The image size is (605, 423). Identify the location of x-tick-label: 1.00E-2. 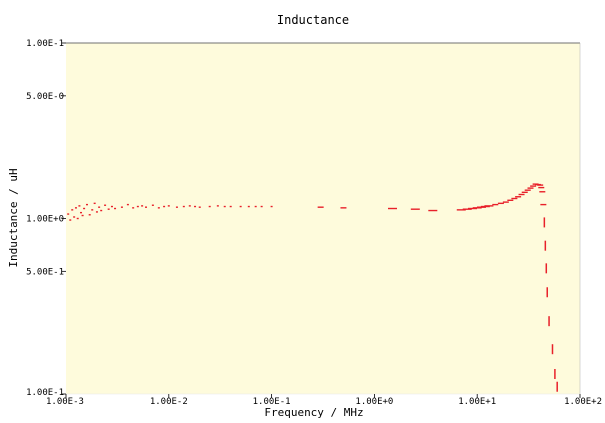
(169, 402).